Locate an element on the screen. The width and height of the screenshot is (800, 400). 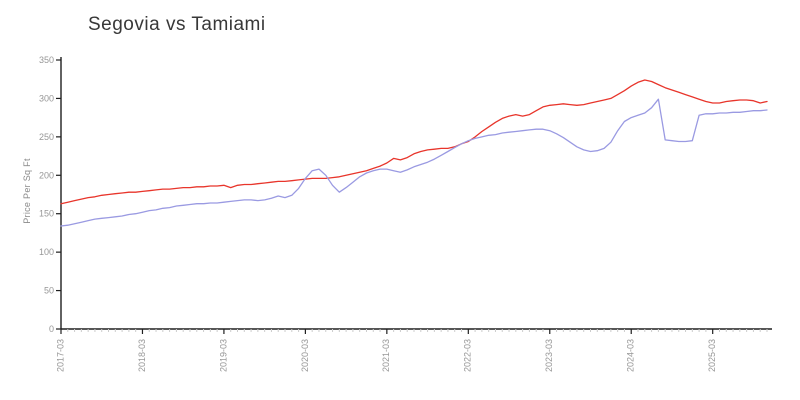
x-tick-label: 2017-03 is located at coordinates (60, 355).